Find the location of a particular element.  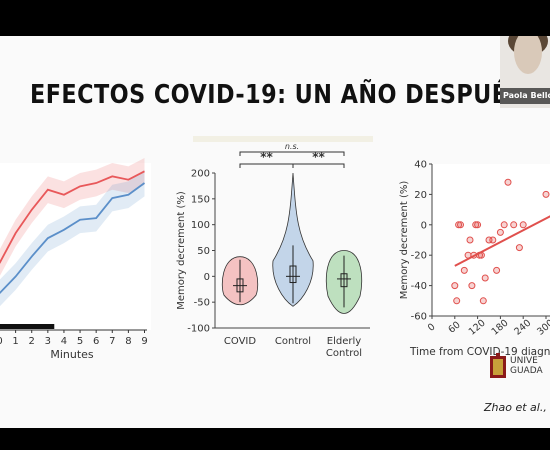

x-axis-label: Time from COVID-19 diagno is located at coordinates (479, 352).